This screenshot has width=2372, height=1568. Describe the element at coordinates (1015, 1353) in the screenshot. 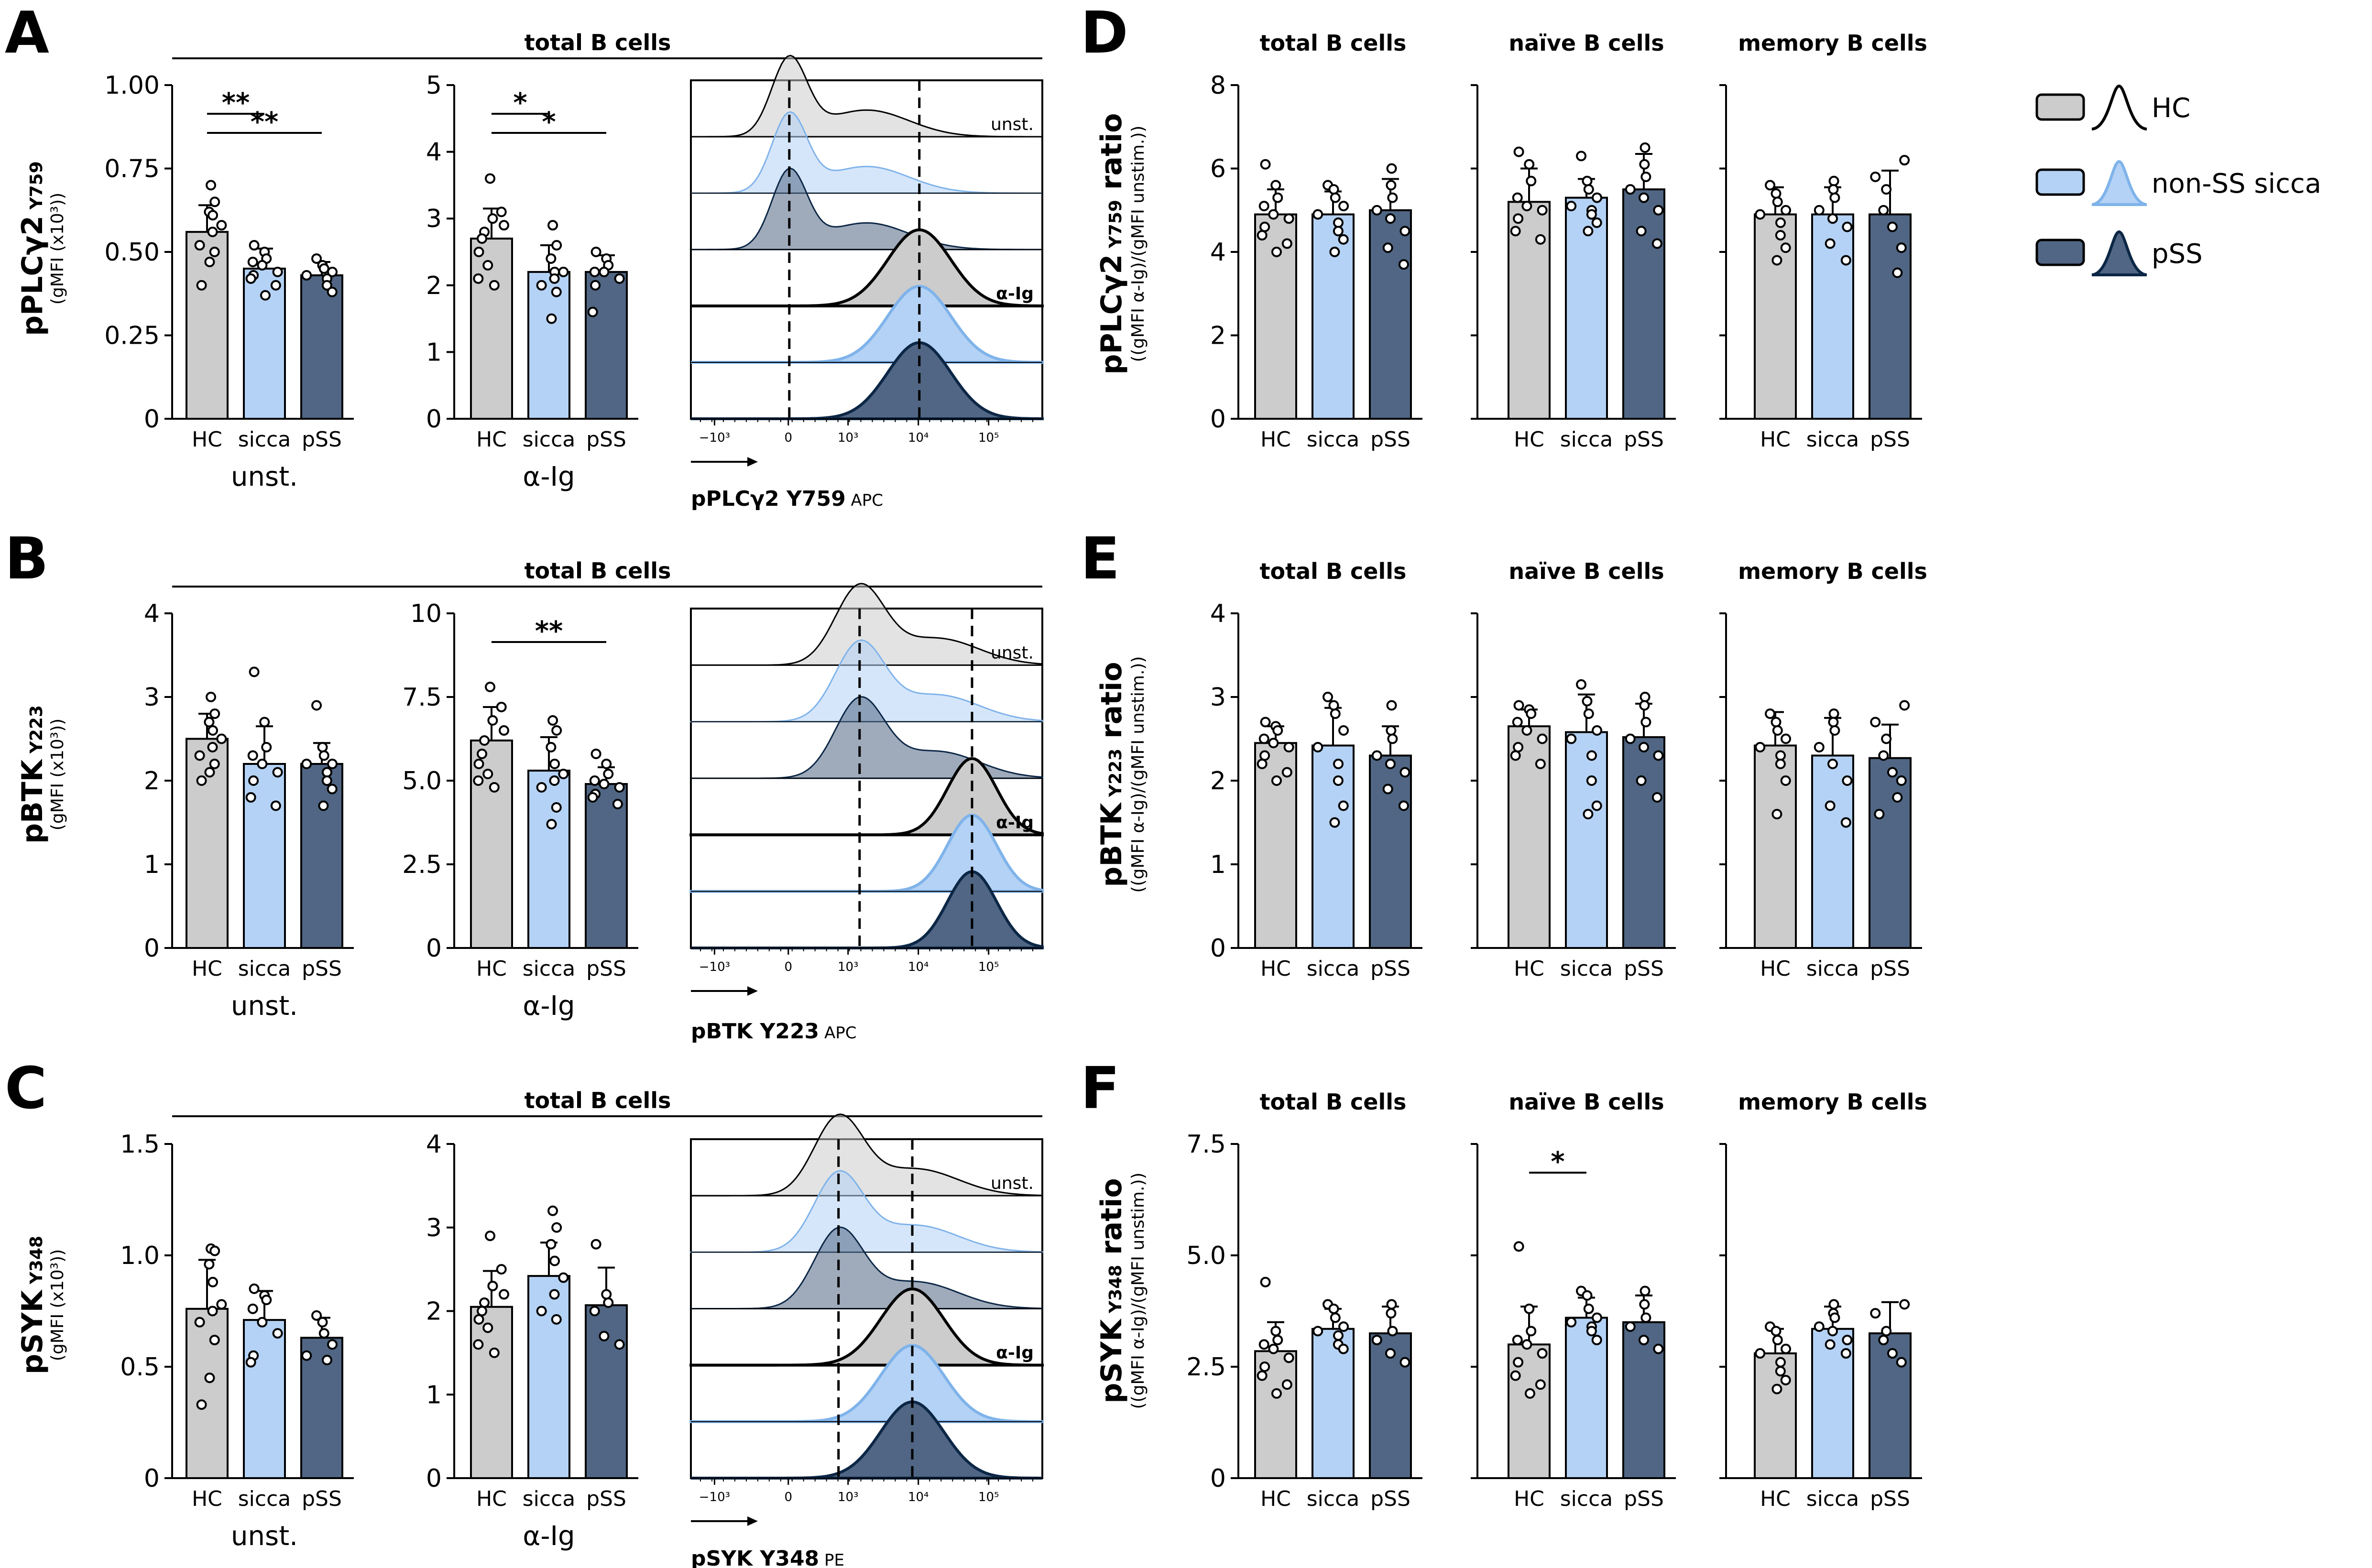

I see `lane-label-aIg: α-Ig` at that location.